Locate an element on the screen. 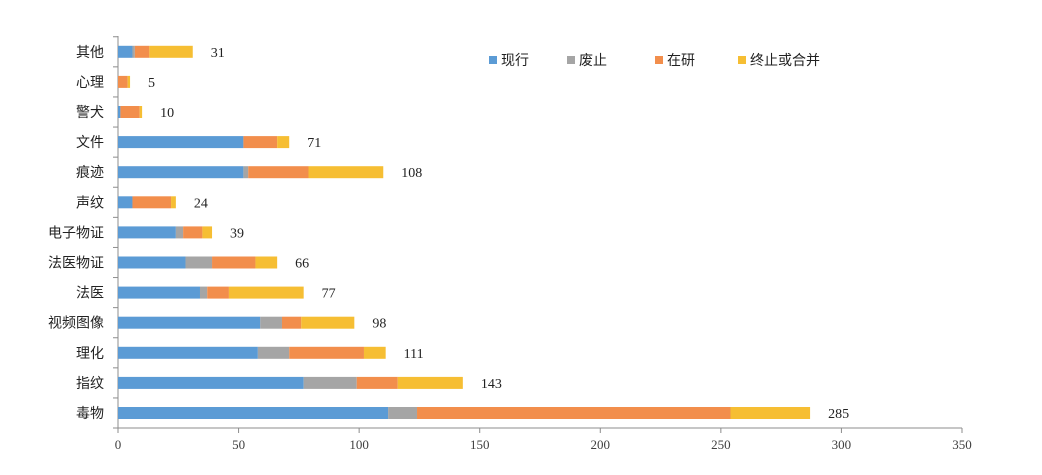  bar-total-label: 111 is located at coordinates (414, 354).